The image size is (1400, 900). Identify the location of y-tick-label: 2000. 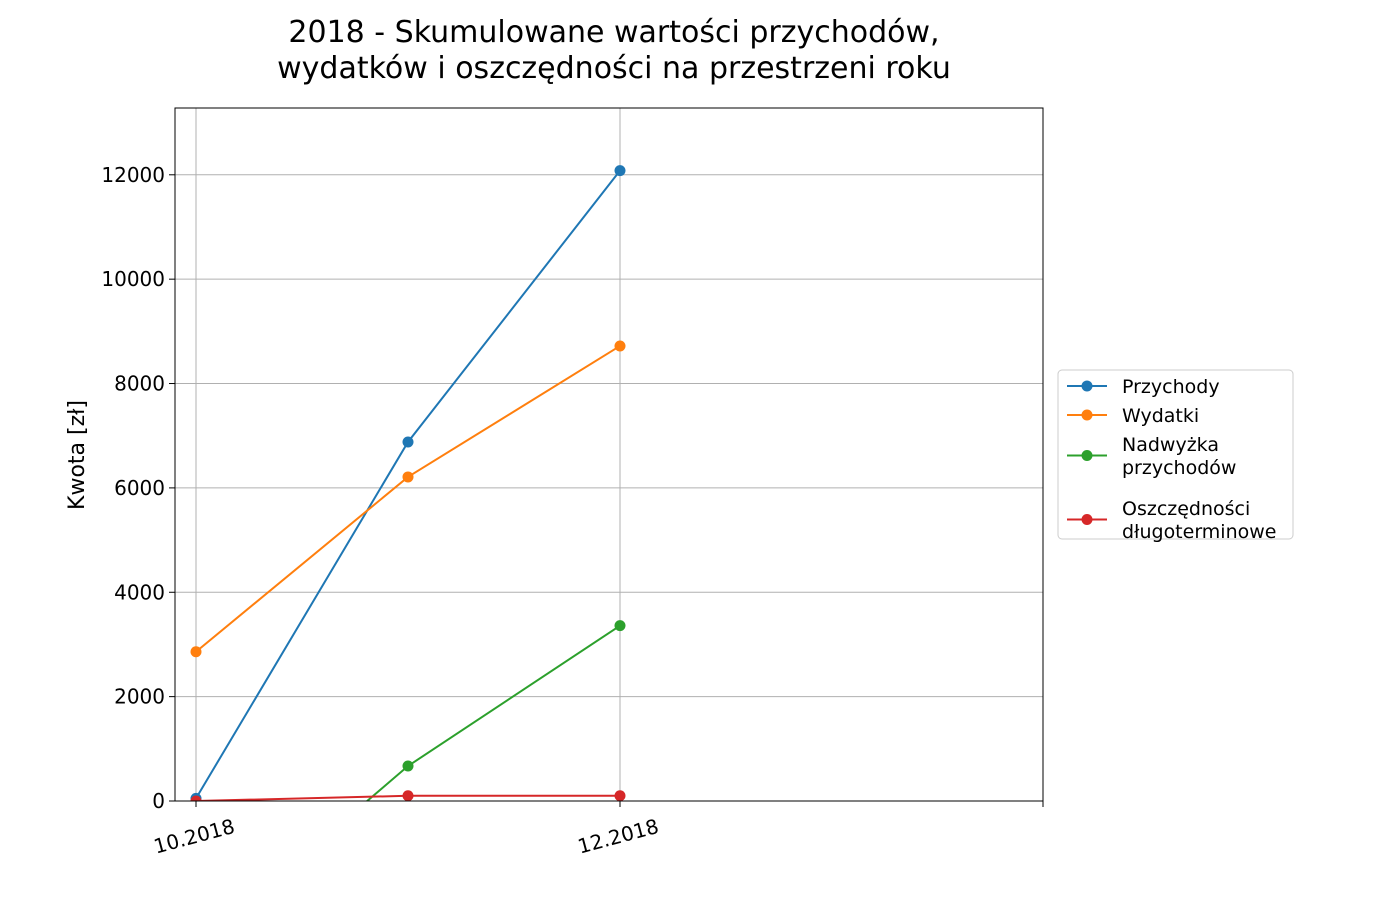
(139, 697).